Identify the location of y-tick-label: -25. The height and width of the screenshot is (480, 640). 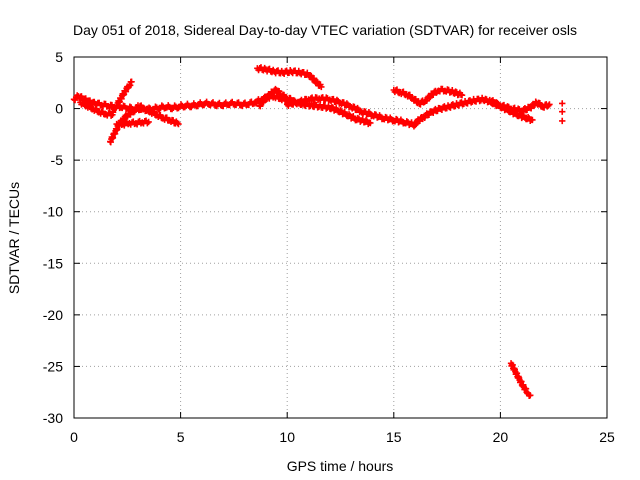
(53, 366).